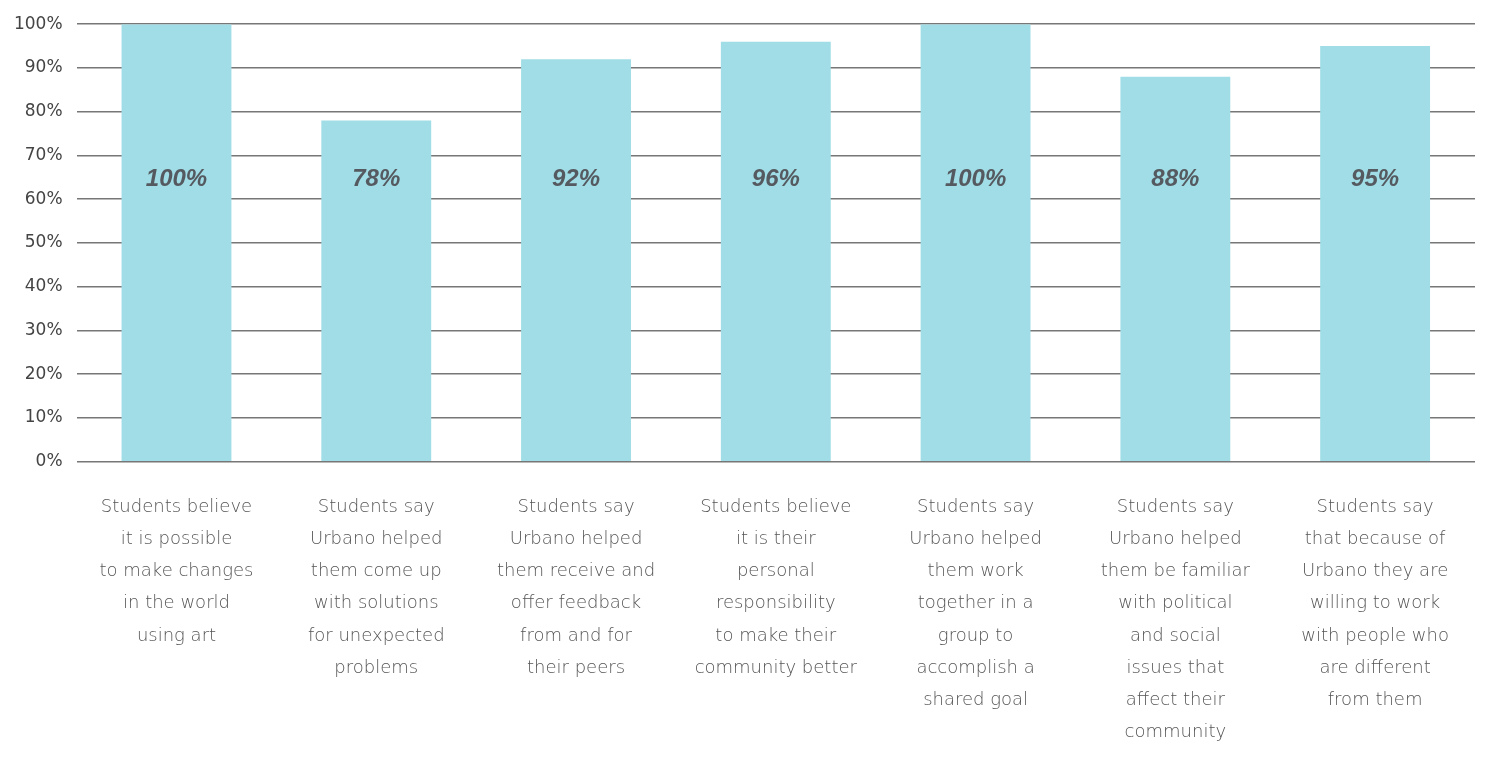  Describe the element at coordinates (1175, 178) in the screenshot. I see `data-label: 88%` at that location.